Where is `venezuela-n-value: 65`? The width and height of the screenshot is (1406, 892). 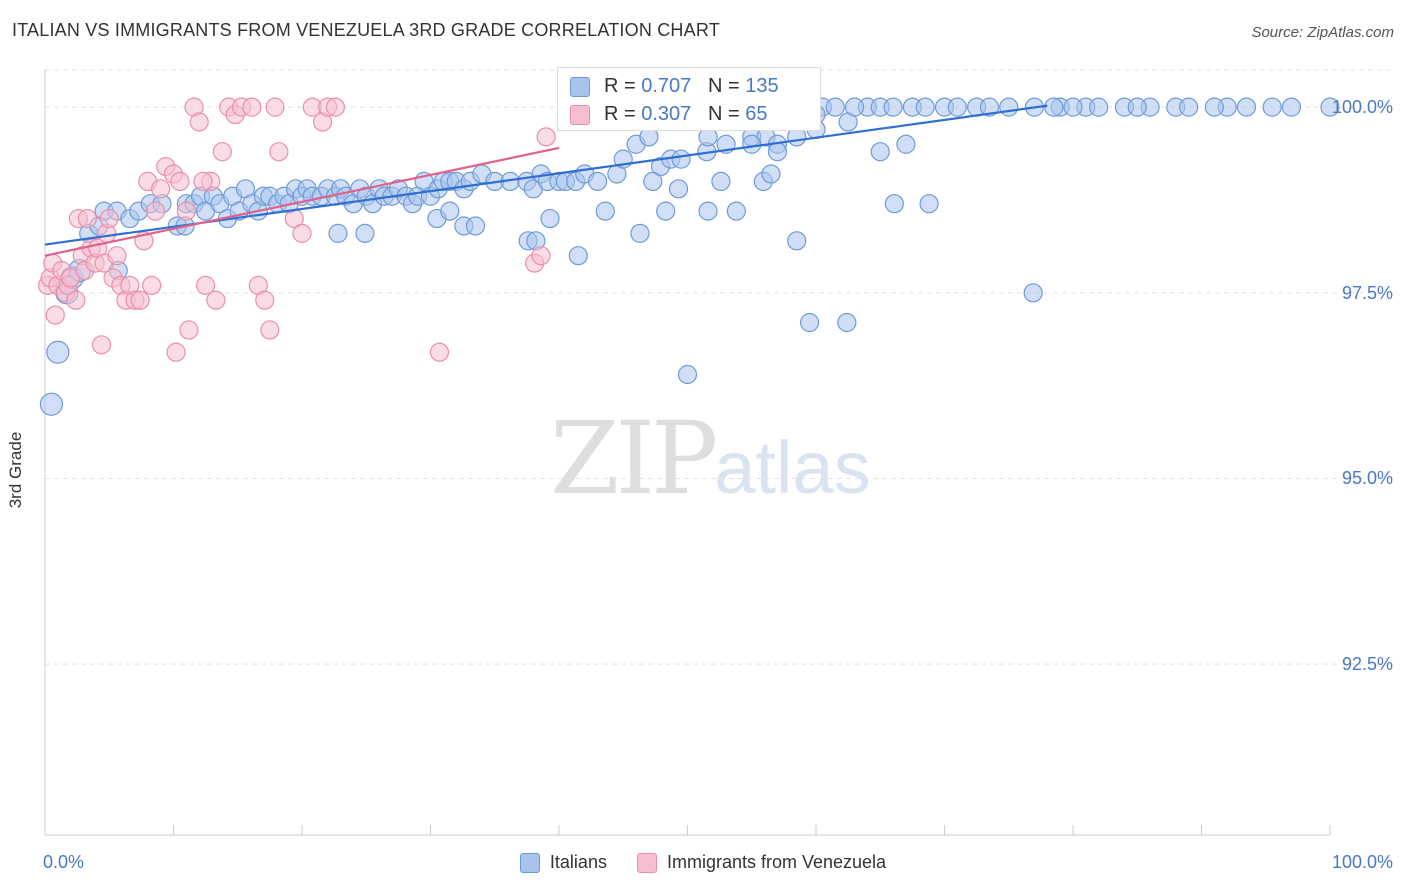
venezuela-n-value: 65 is located at coordinates (756, 114).